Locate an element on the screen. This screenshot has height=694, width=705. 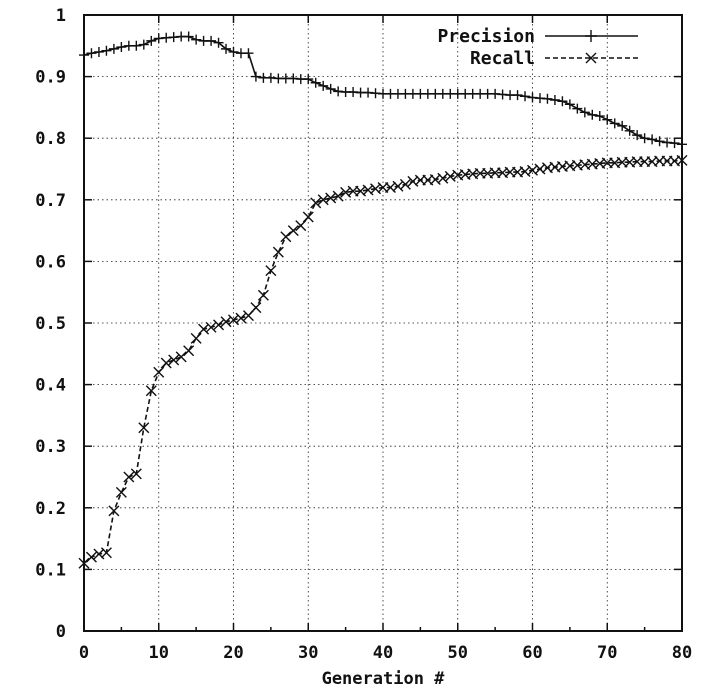
x-tick-label: 80 is located at coordinates (682, 653).